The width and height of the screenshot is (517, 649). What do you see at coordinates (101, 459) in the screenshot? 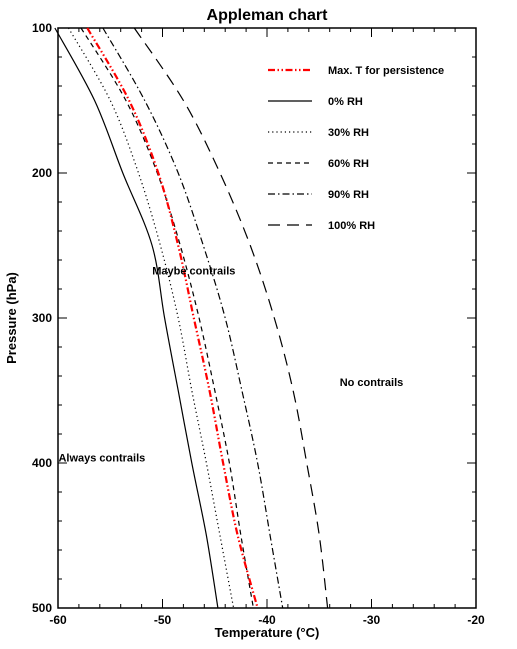
I see `annotation-always-contrails: Always contrails` at bounding box center [101, 459].